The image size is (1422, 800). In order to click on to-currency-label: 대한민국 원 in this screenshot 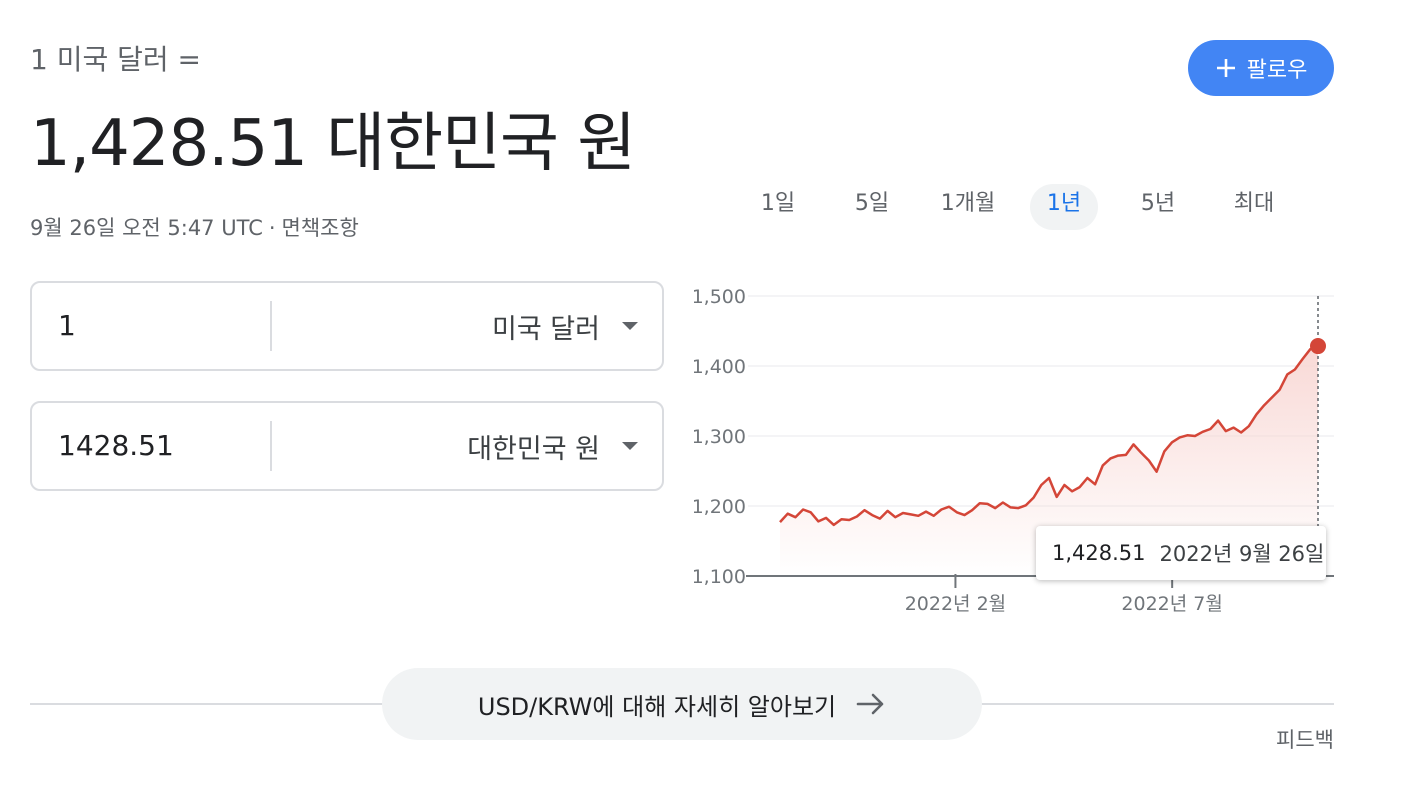, I will do `click(533, 449)`.